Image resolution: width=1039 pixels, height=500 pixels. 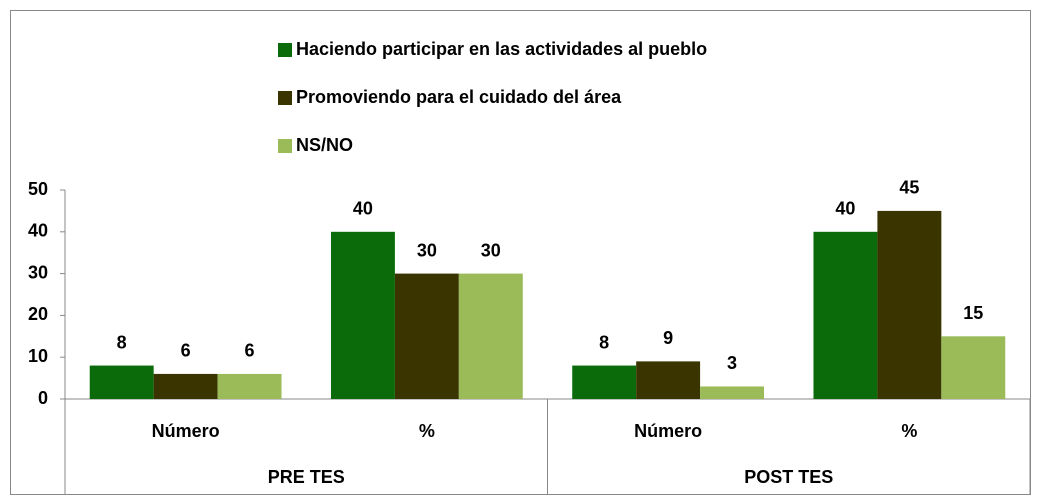 I want to click on y-tick-label: 30, so click(x=38, y=272).